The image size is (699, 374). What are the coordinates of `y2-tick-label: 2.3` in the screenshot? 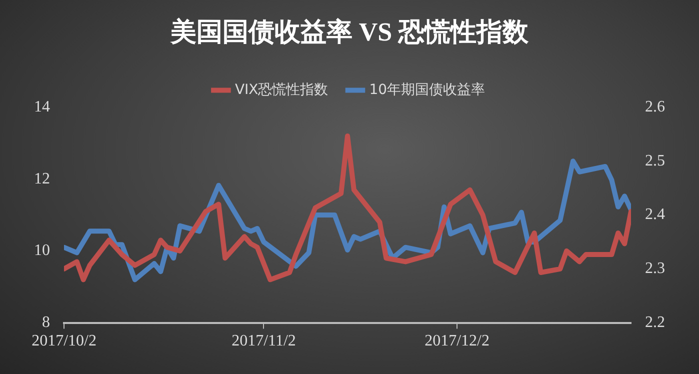 It's located at (655, 269).